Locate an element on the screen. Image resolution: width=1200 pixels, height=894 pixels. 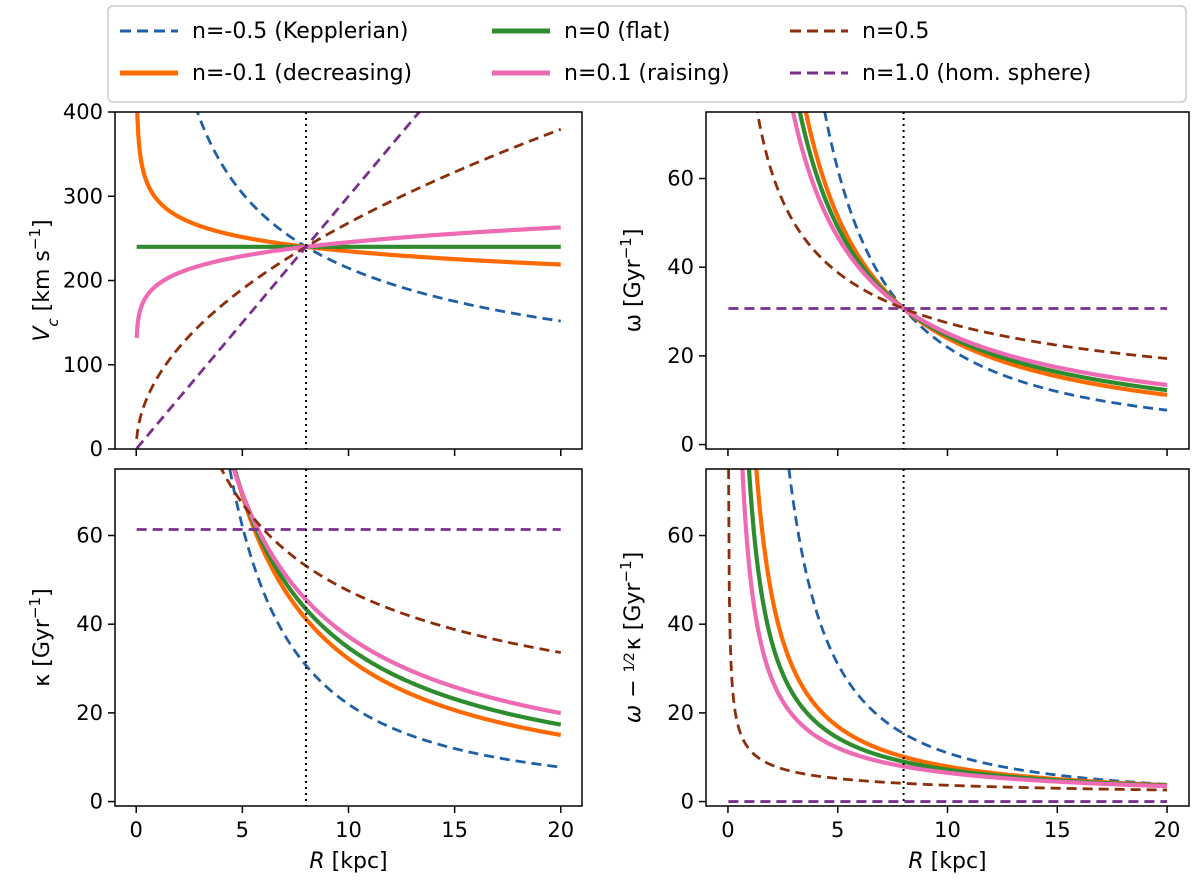
y-tick-label: 100 is located at coordinates (83, 365).